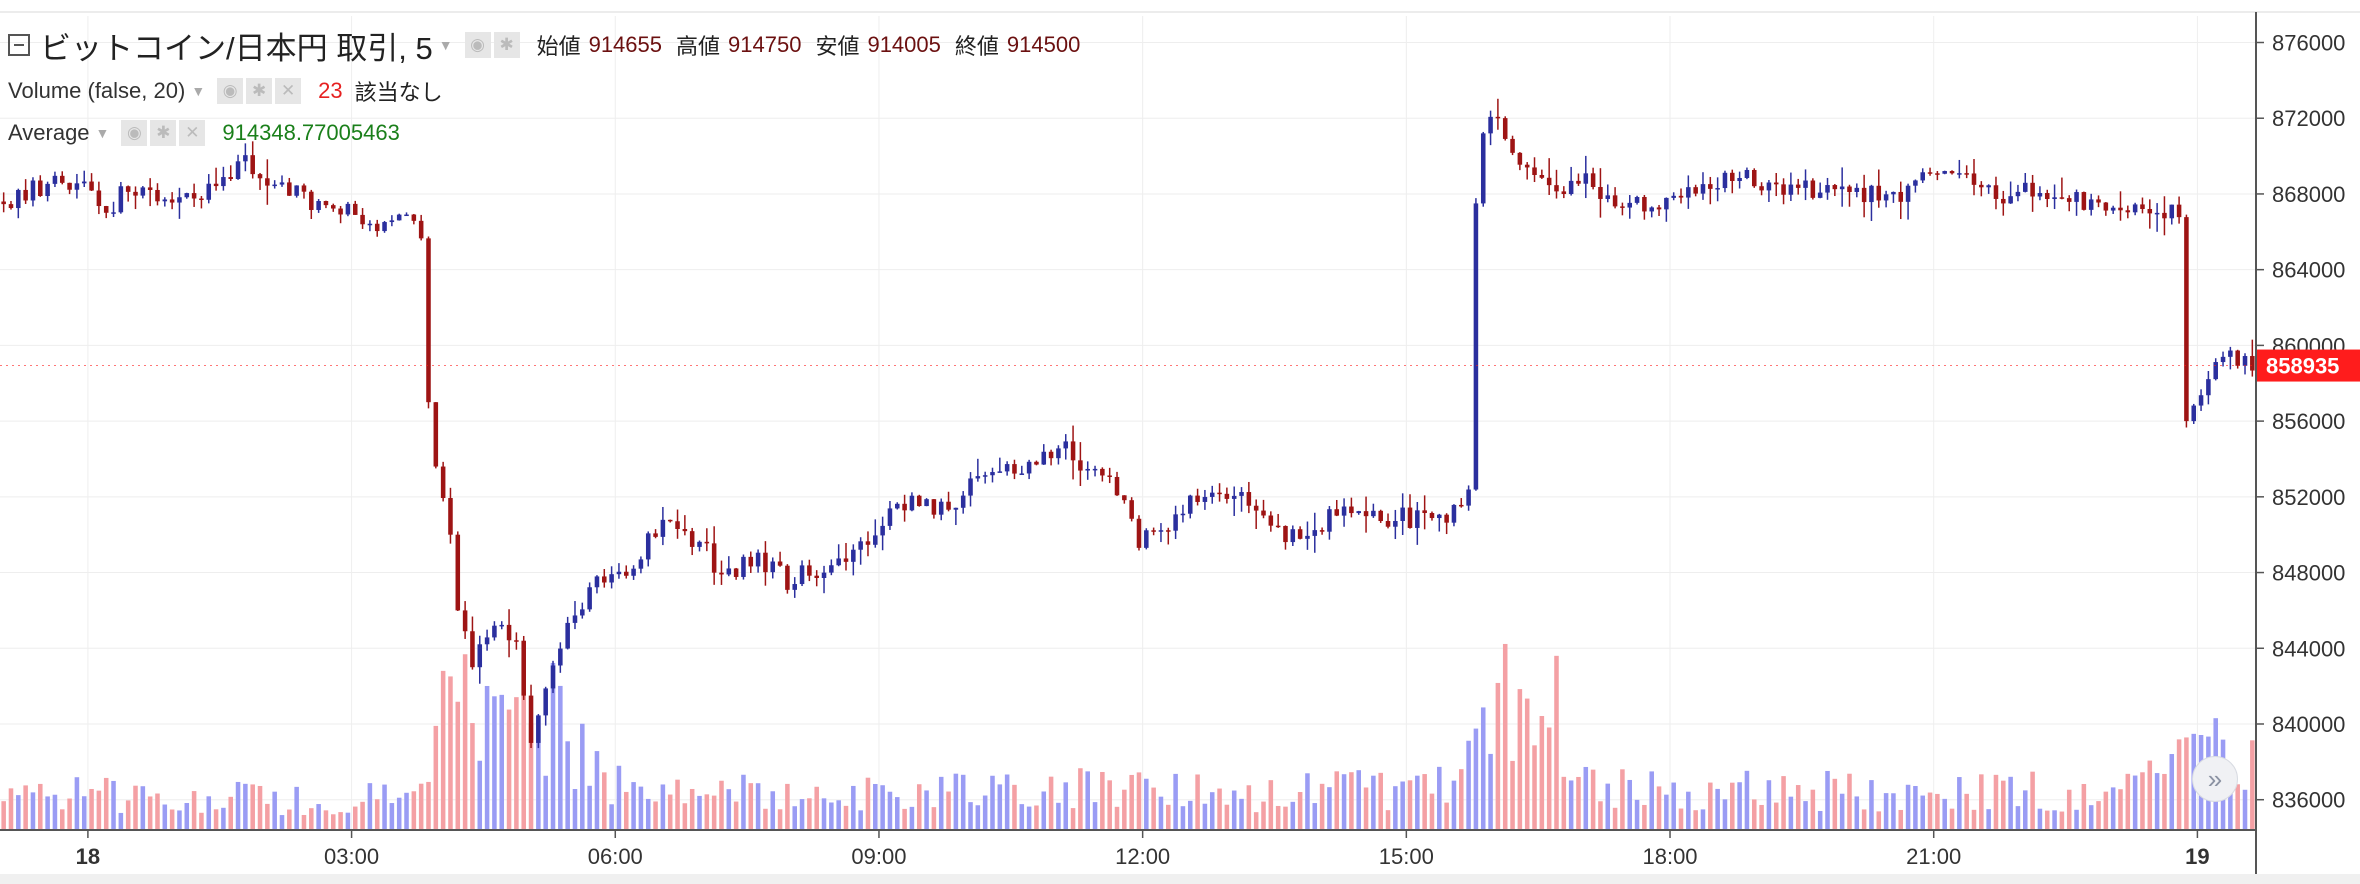 The image size is (2360, 884). I want to click on time-axis: 18 03:00 06:00 09:00 12:00 15:00 18:00 21:00 19, so click(1143, 849).